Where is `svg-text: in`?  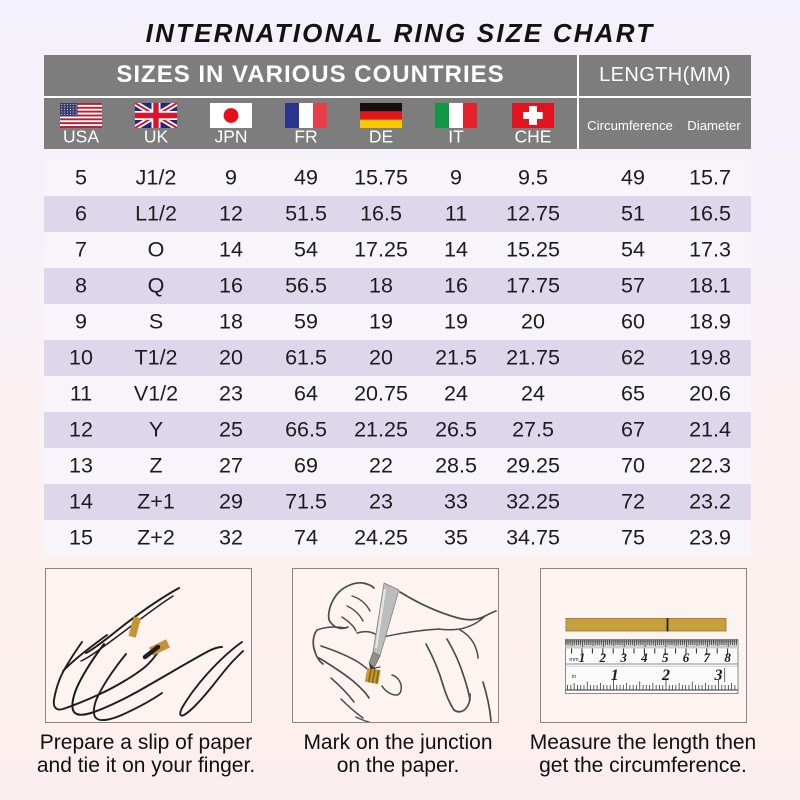
svg-text: in is located at coordinates (574, 677).